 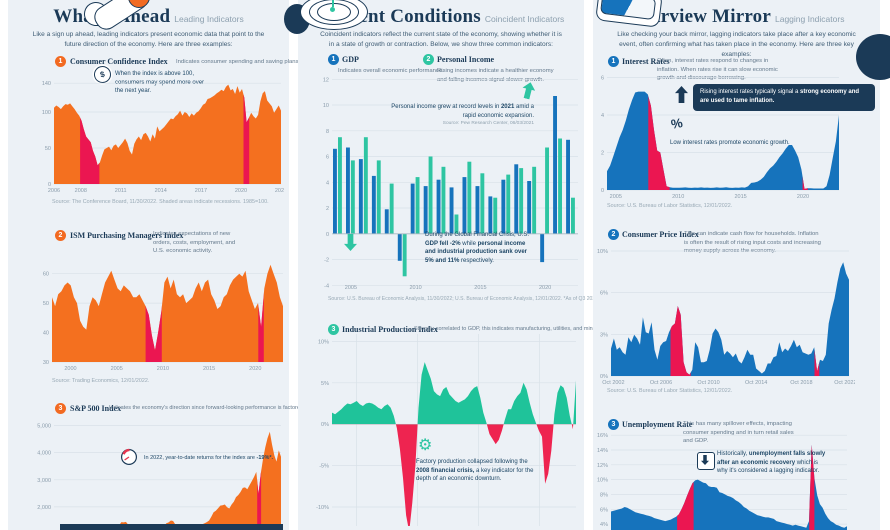 What do you see at coordinates (96, 408) in the screenshot?
I see `section-title: S&P 500 Index` at bounding box center [96, 408].